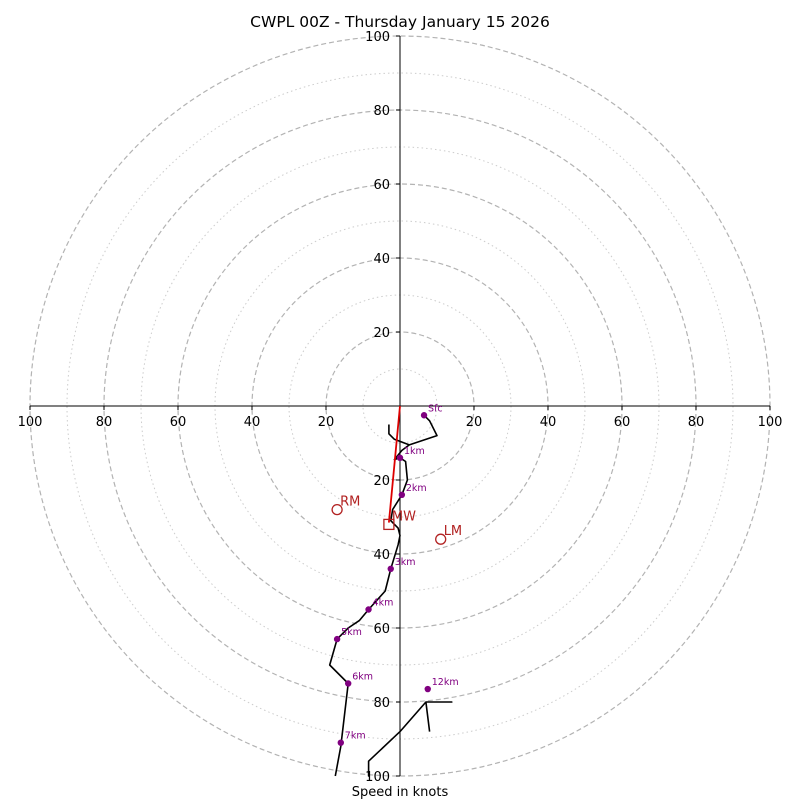 The image size is (800, 804). What do you see at coordinates (355, 736) in the screenshot?
I see `height-marker-label: 7km` at bounding box center [355, 736].